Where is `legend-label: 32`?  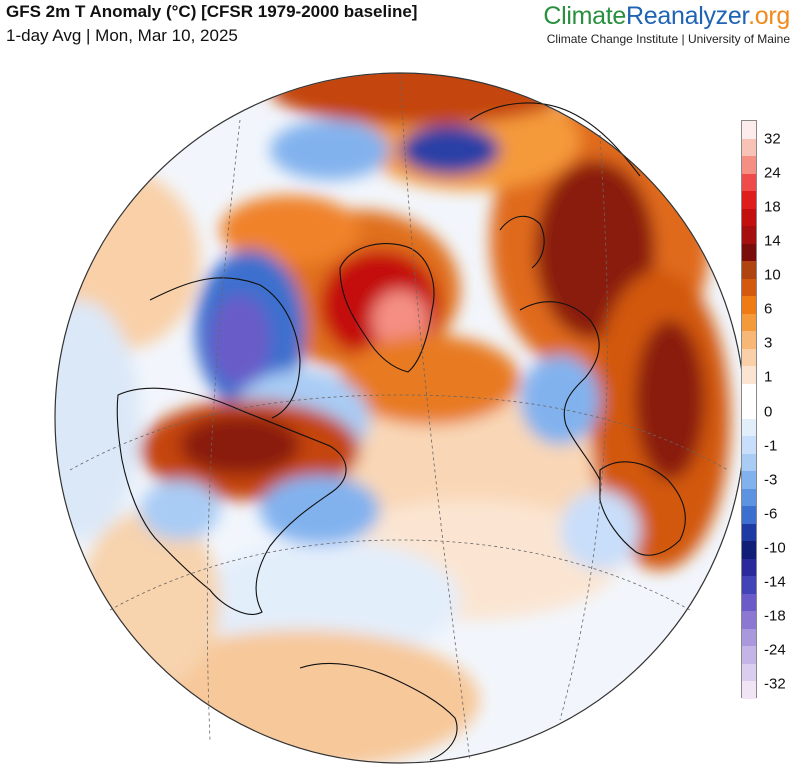 legend-label: 32 is located at coordinates (772, 139).